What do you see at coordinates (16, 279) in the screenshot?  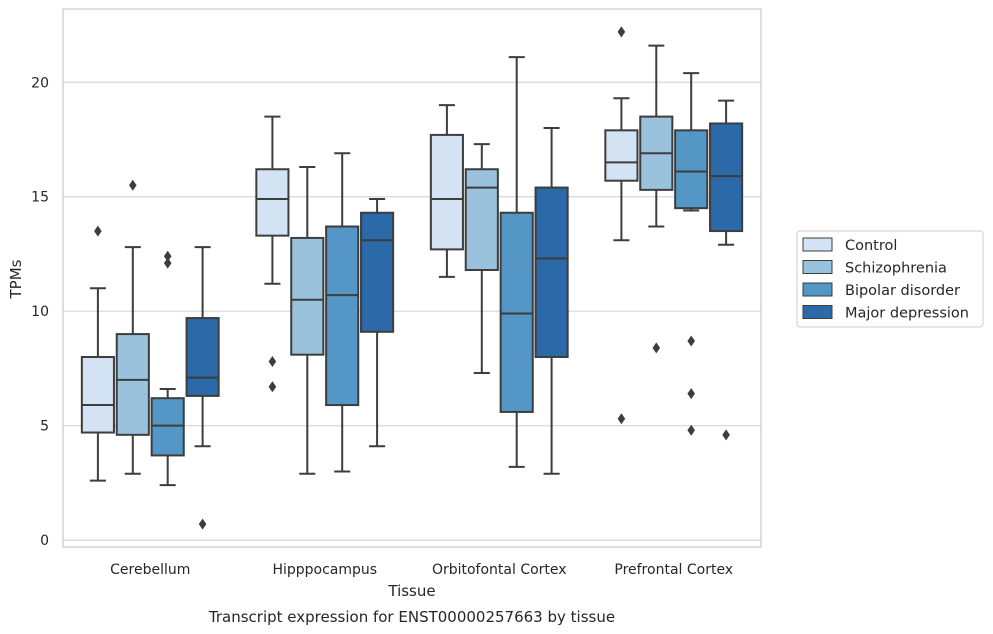 I see `y-axis-label: TPMs` at bounding box center [16, 279].